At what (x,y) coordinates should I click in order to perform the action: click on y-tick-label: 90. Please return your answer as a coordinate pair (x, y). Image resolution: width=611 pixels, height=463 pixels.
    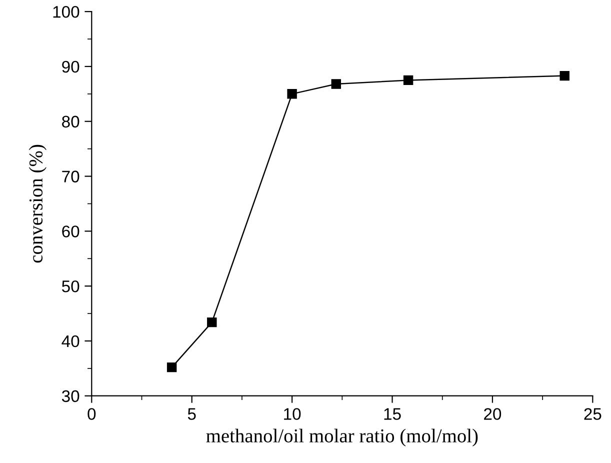
    Looking at the image, I should click on (71, 66).